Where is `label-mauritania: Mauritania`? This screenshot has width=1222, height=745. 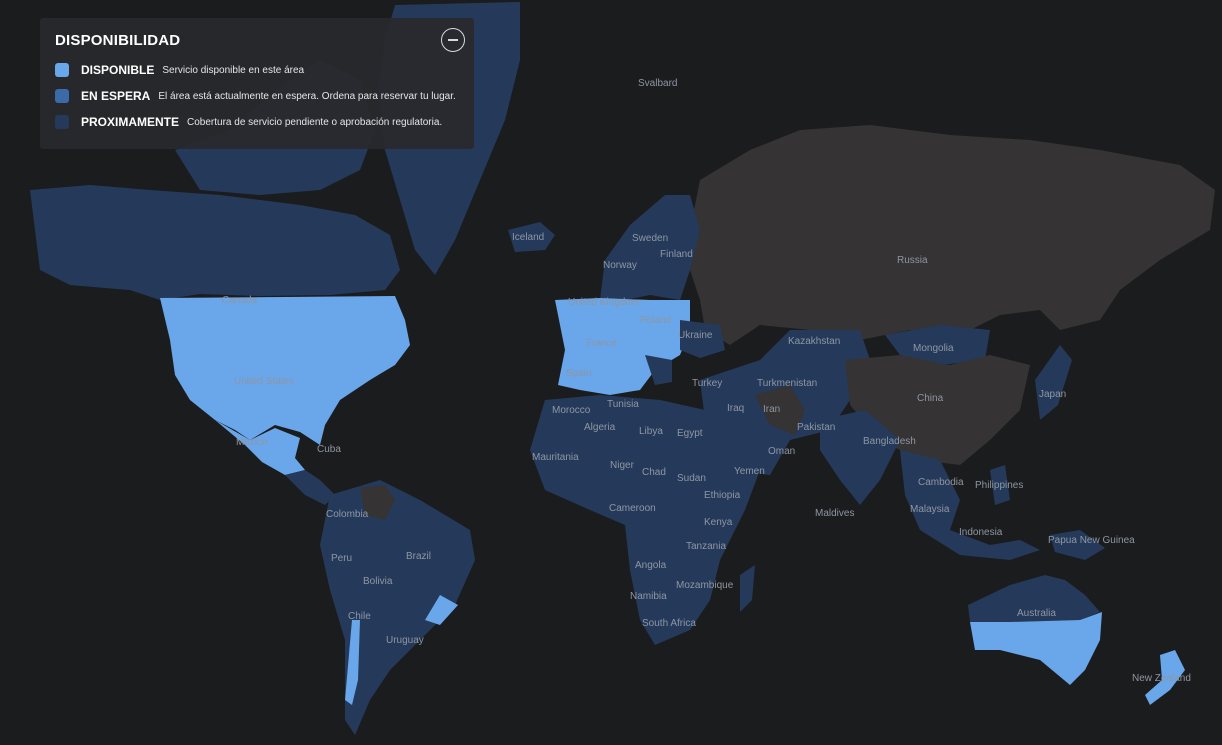 label-mauritania: Mauritania is located at coordinates (555, 457).